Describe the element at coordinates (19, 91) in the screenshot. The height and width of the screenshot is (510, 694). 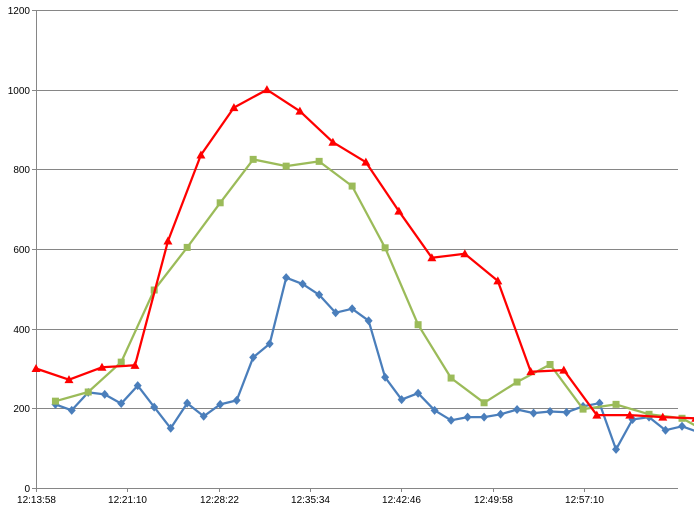
I see `y-tick-label: 1000` at that location.